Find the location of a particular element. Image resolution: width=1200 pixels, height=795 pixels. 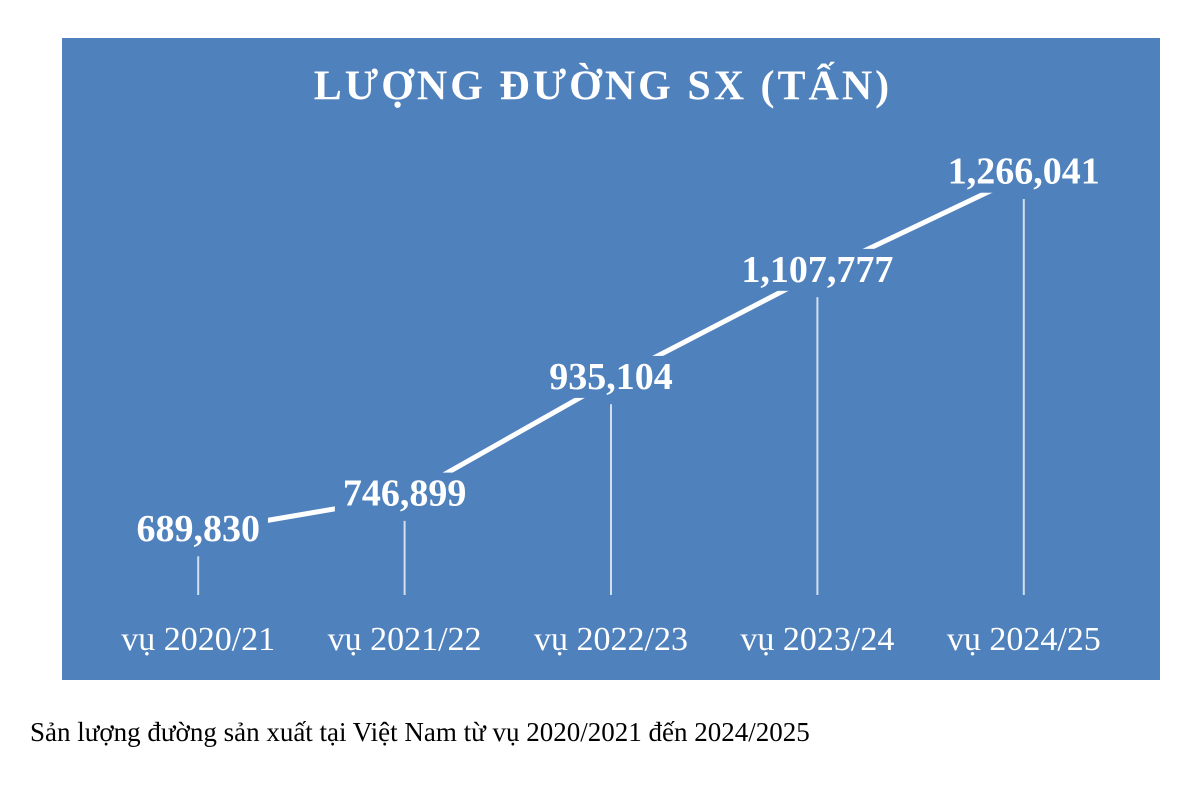

data-label: 935,104 is located at coordinates (611, 377).